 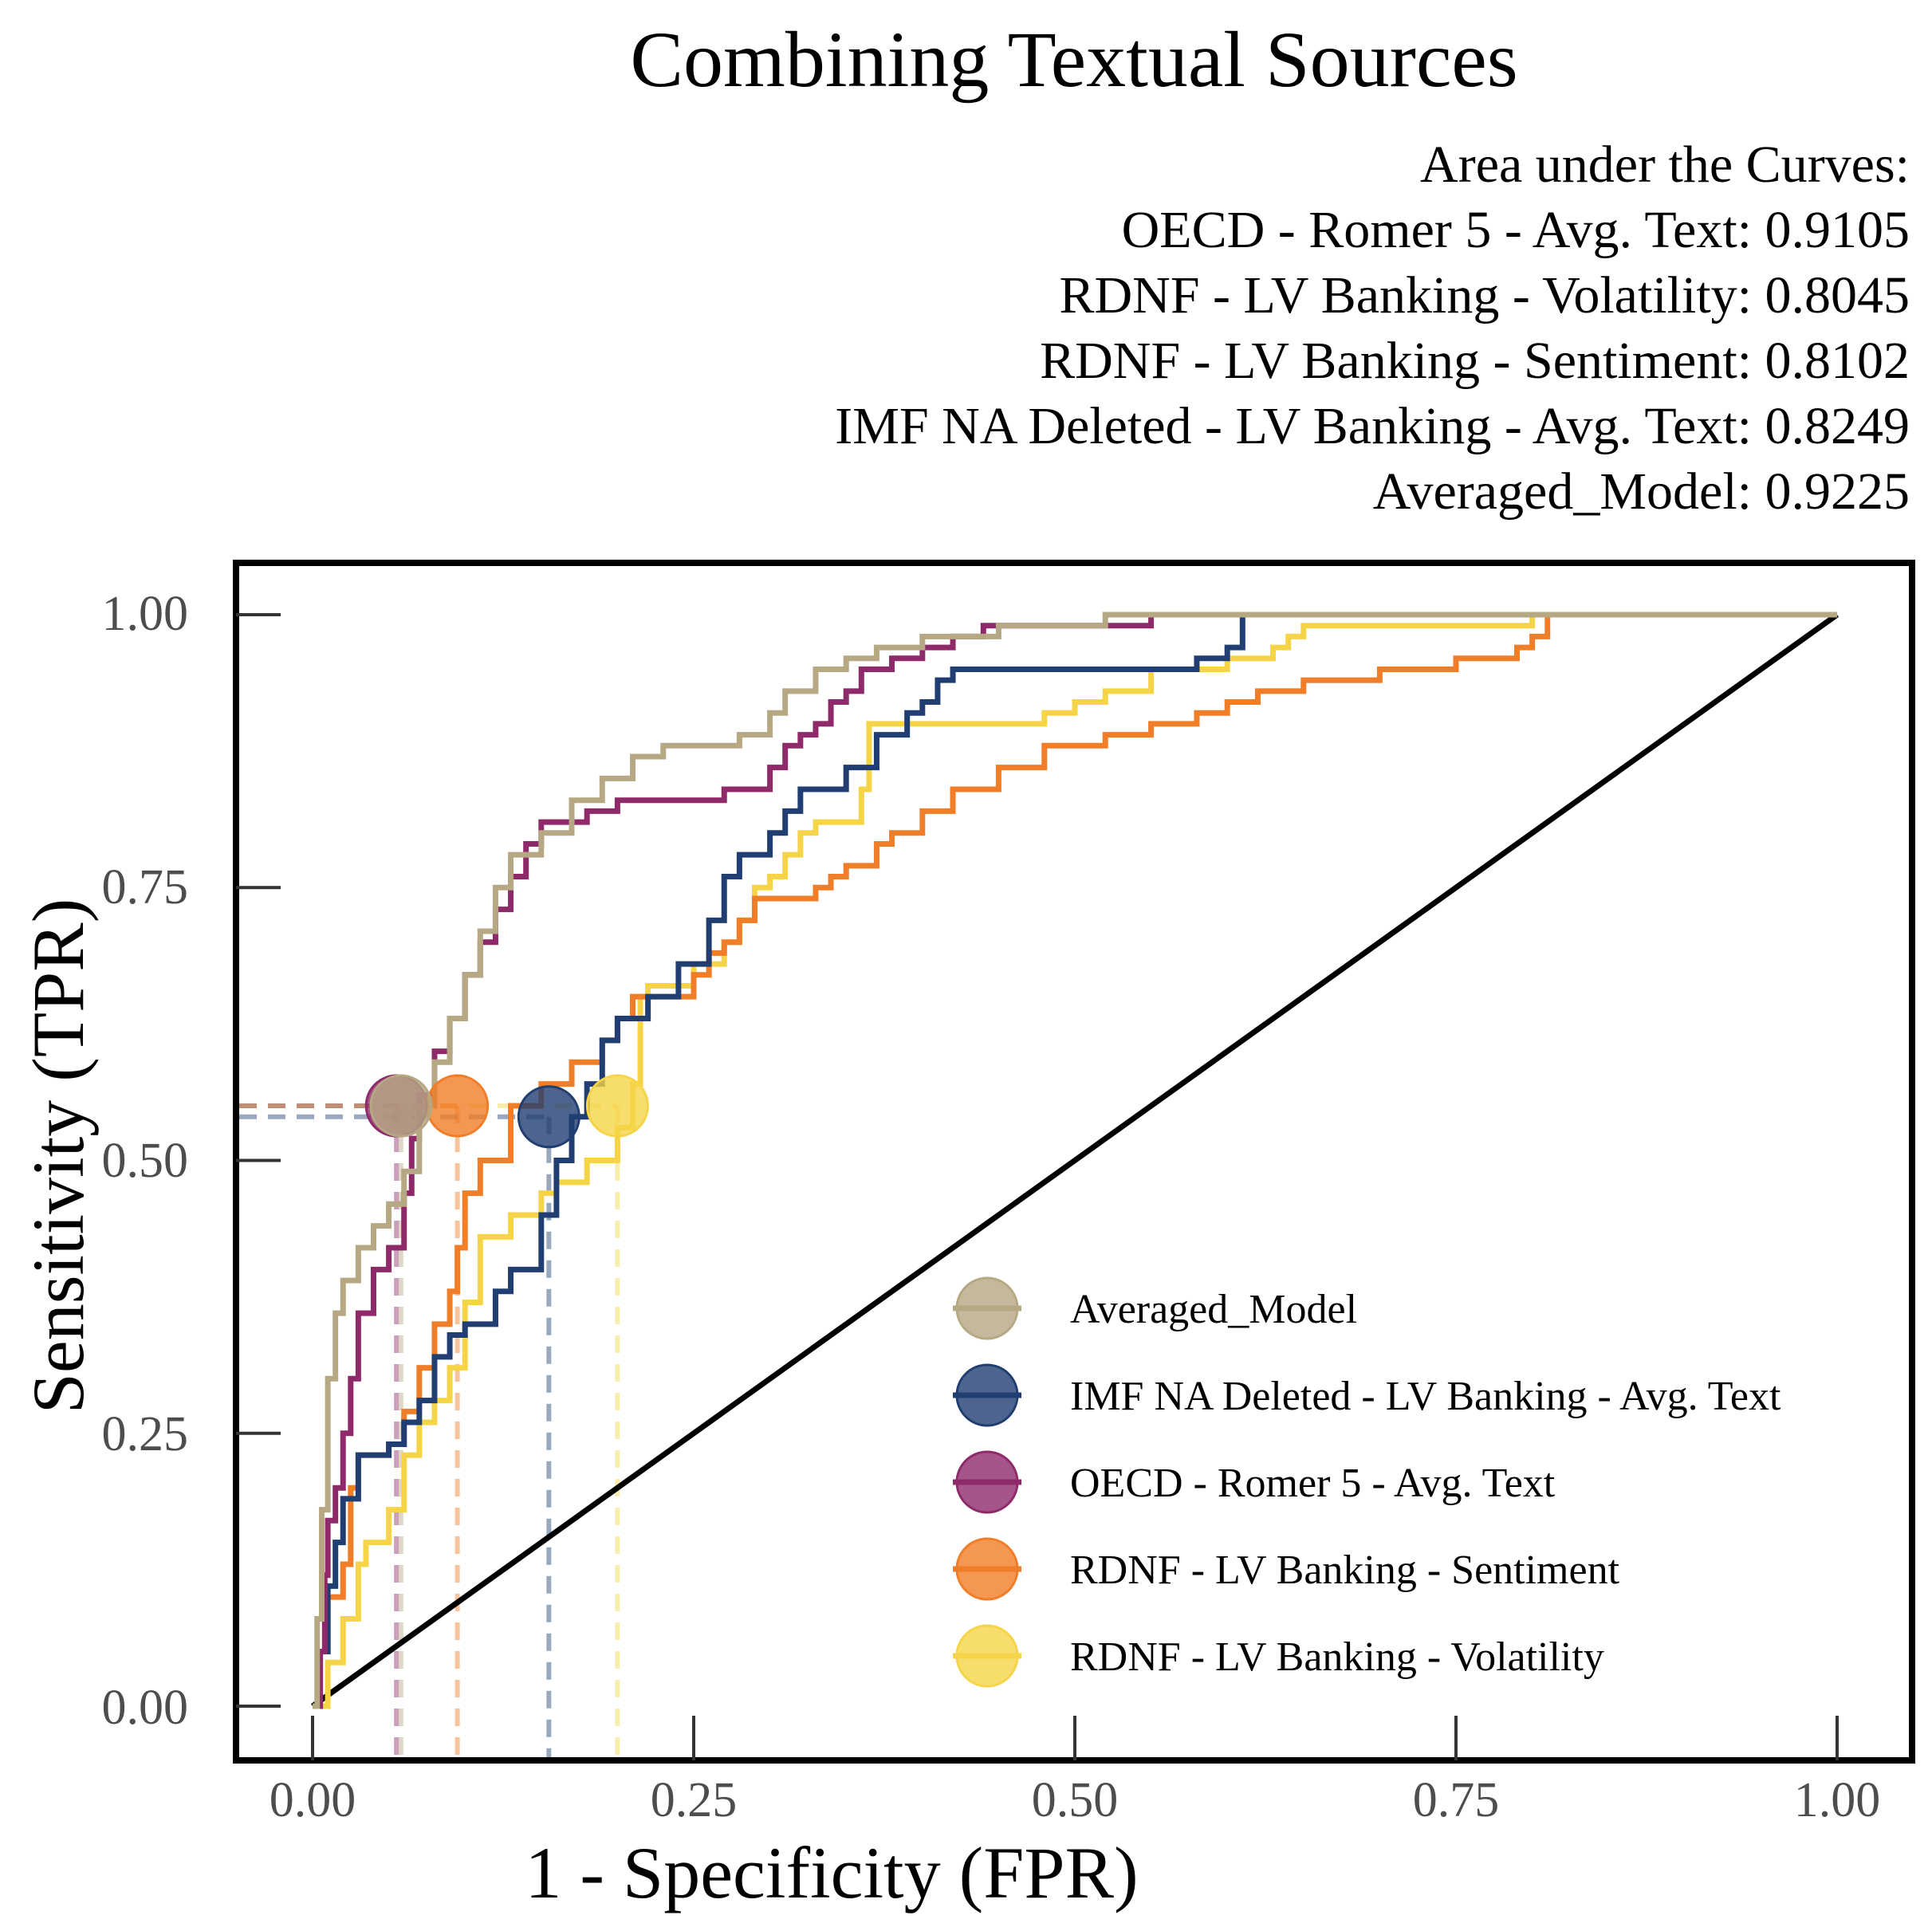 What do you see at coordinates (1426, 1396) in the screenshot?
I see `legend-label-imf: IMF NA Deleted - LV Banking - Avg. Text` at bounding box center [1426, 1396].